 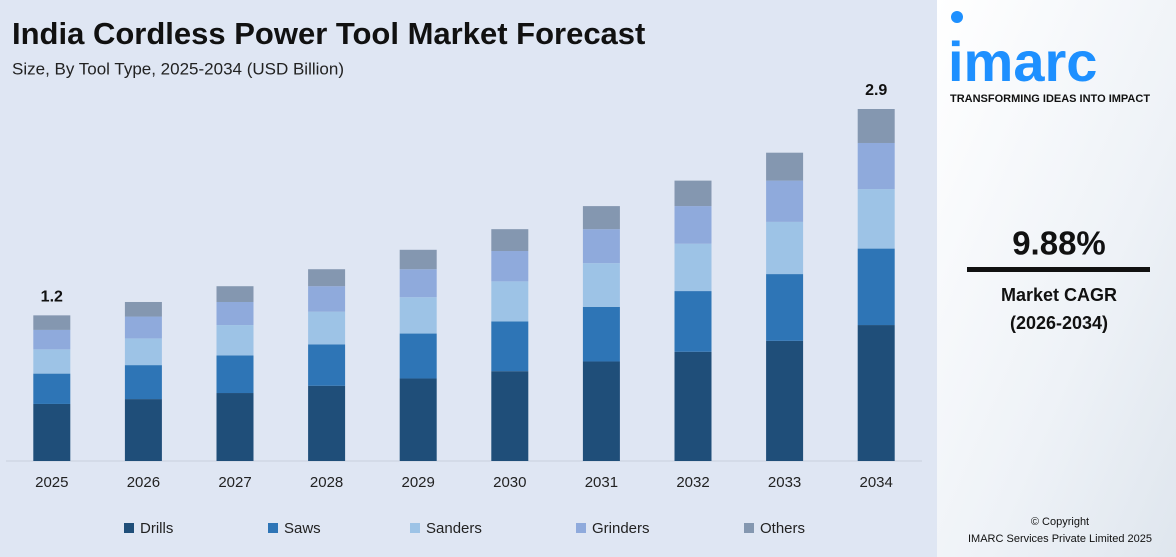 I want to click on cagr: 9.88%, so click(x=1059, y=243).